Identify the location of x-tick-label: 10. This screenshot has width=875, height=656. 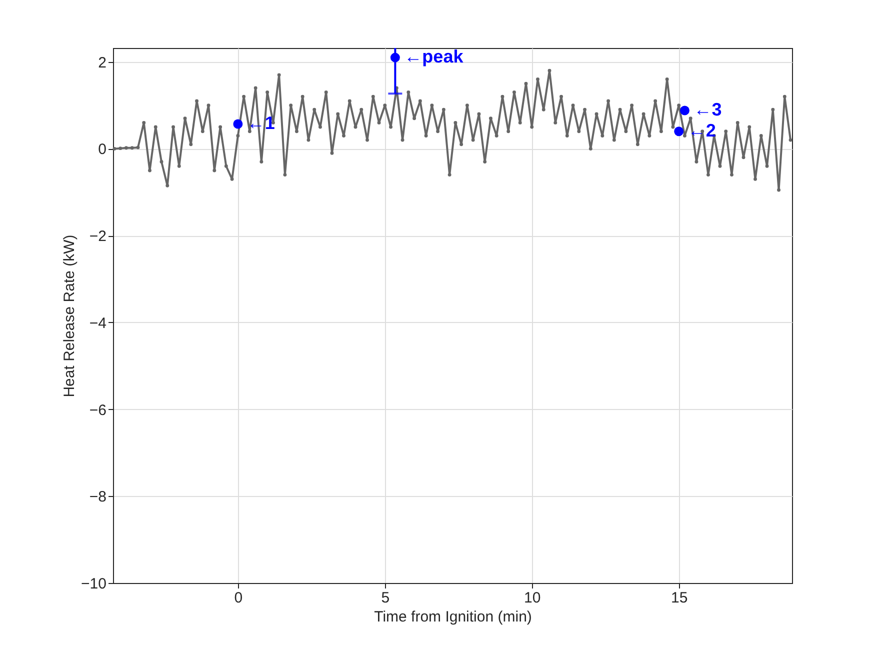
(532, 598).